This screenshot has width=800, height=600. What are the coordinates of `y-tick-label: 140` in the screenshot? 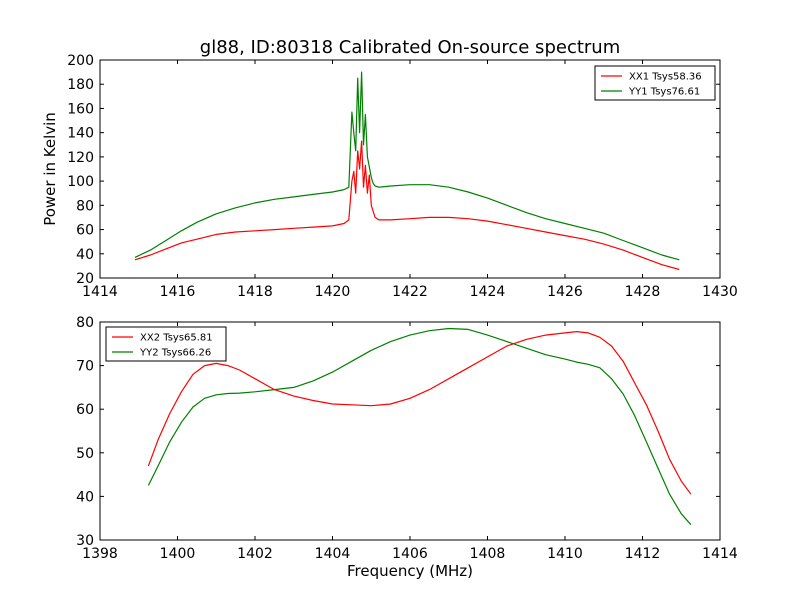 It's located at (80, 134).